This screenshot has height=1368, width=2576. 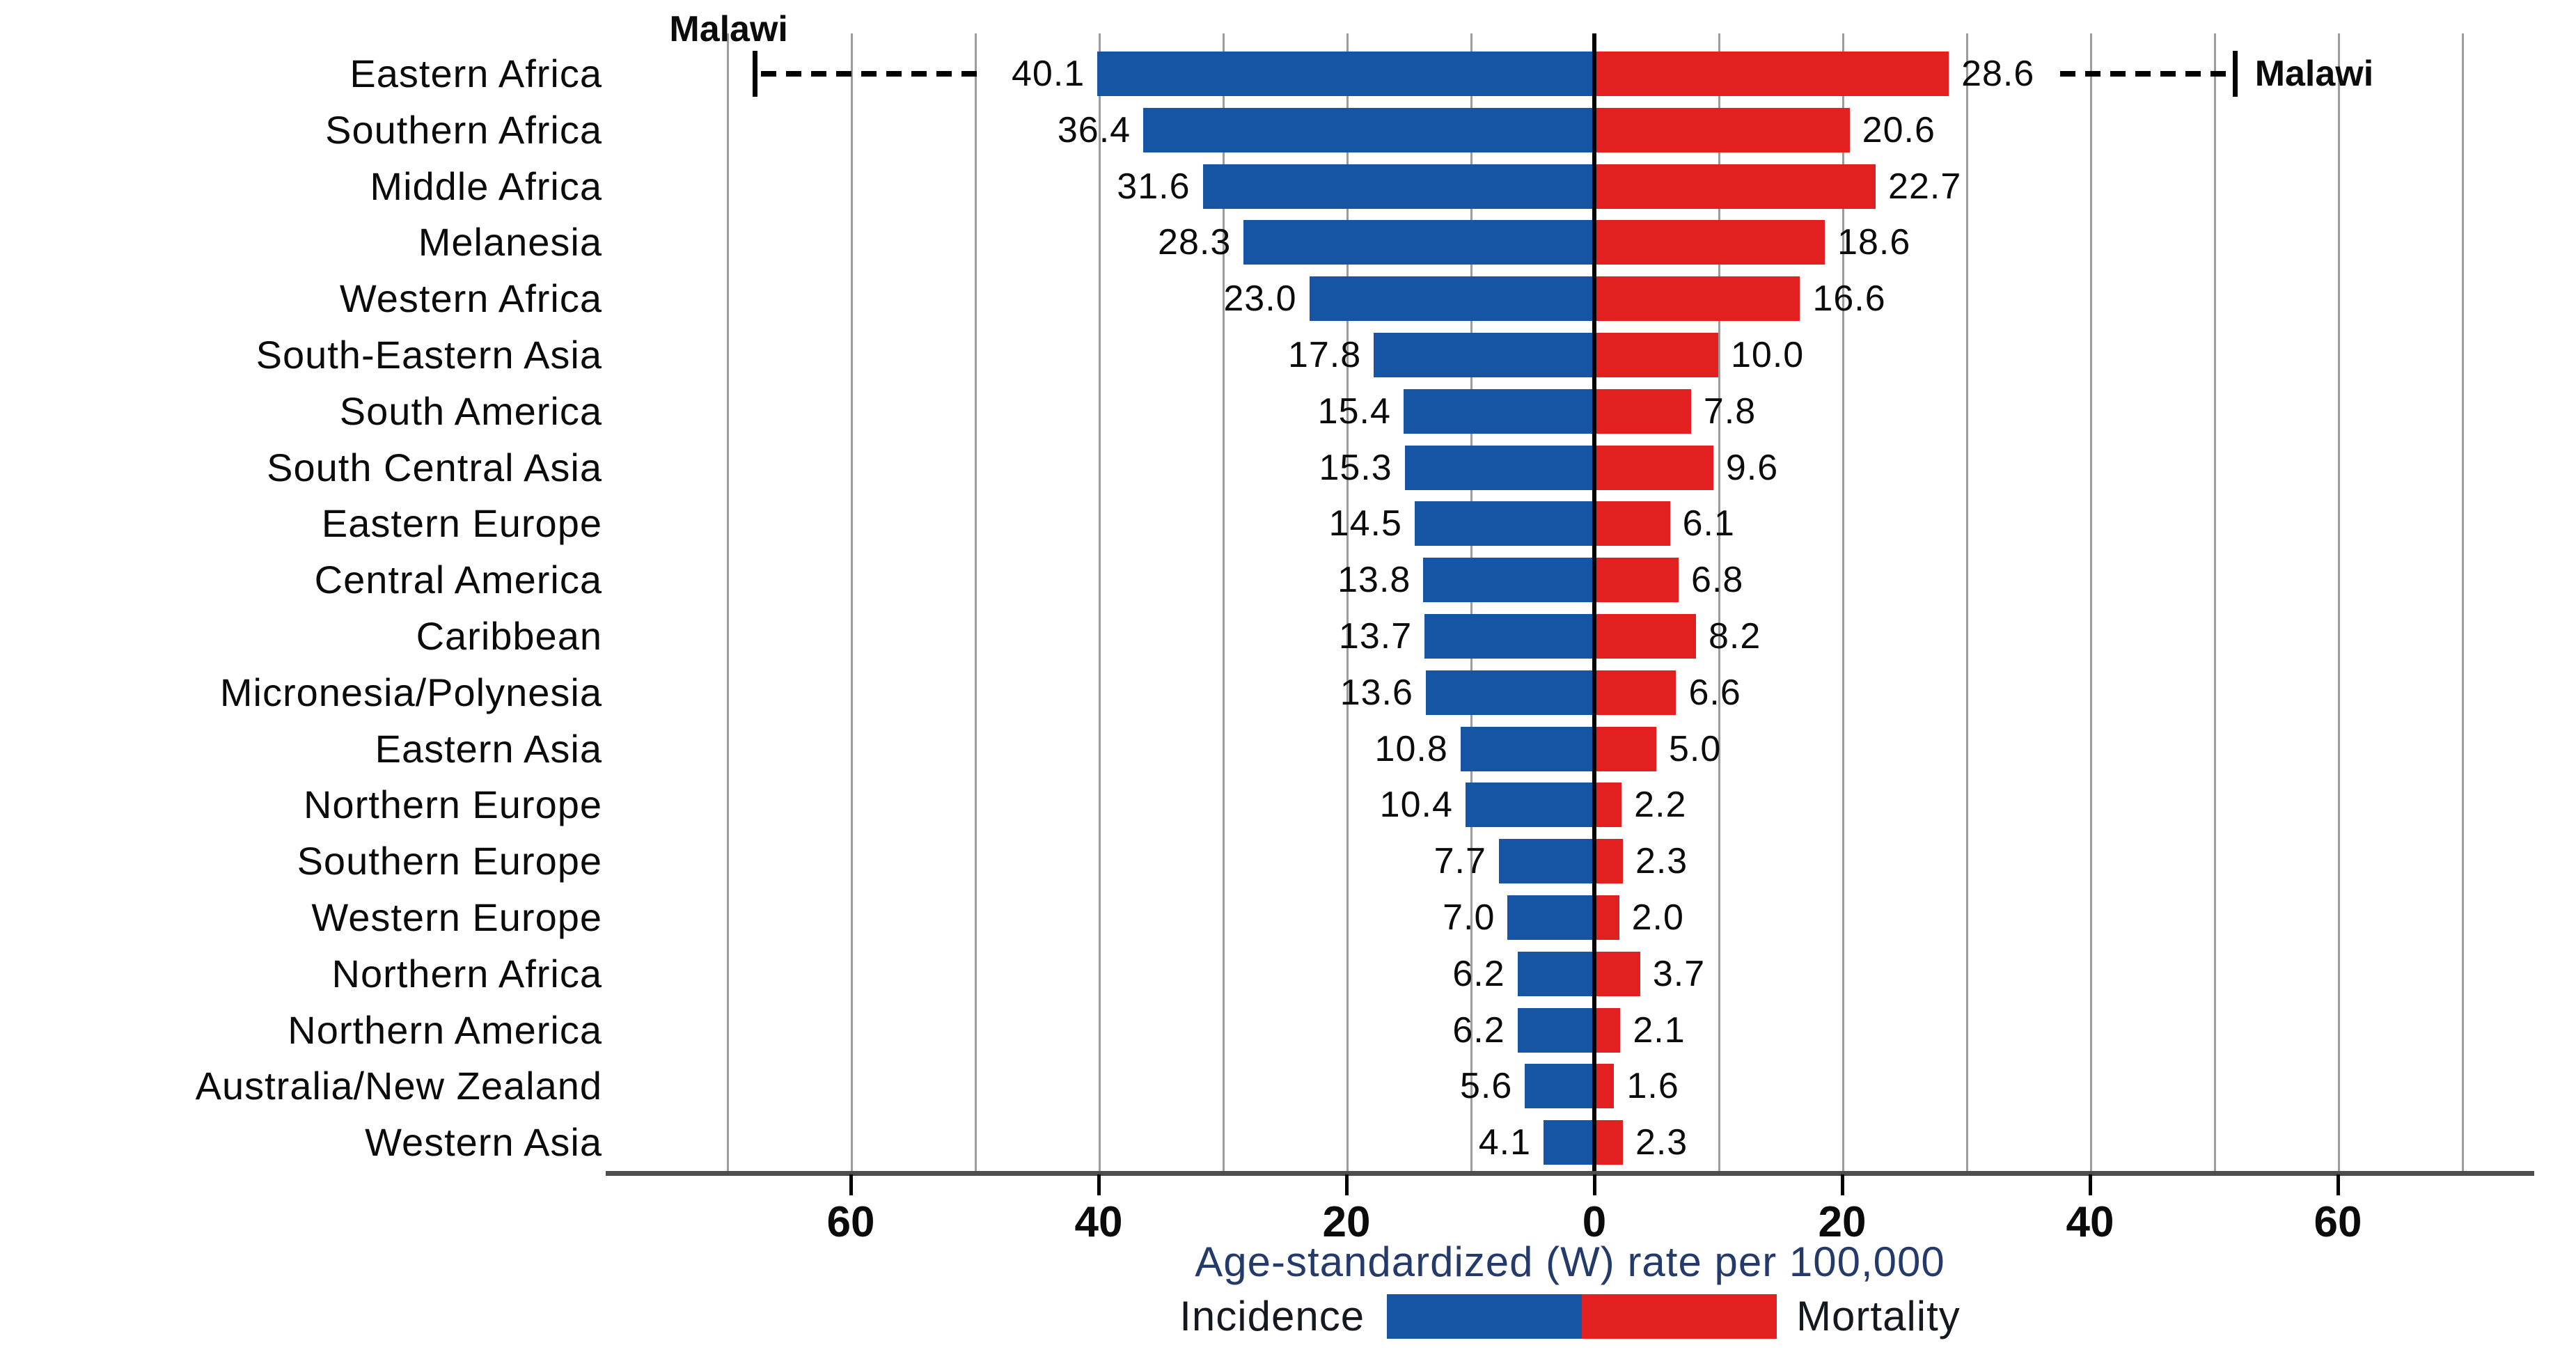 What do you see at coordinates (1660, 805) in the screenshot?
I see `mortality-value-label: 2.2` at bounding box center [1660, 805].